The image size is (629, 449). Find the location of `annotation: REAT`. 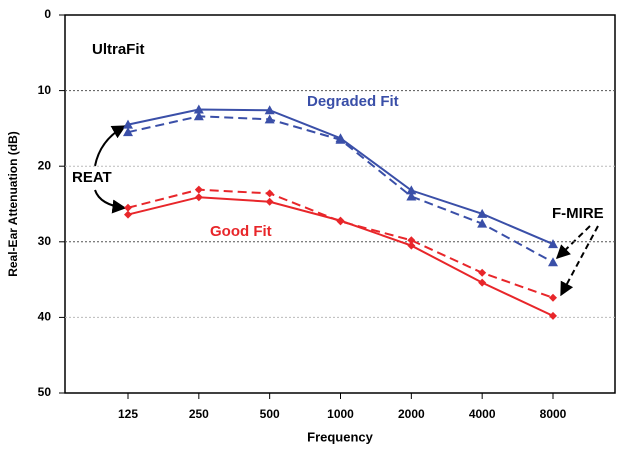

annotation: REAT is located at coordinates (92, 177).